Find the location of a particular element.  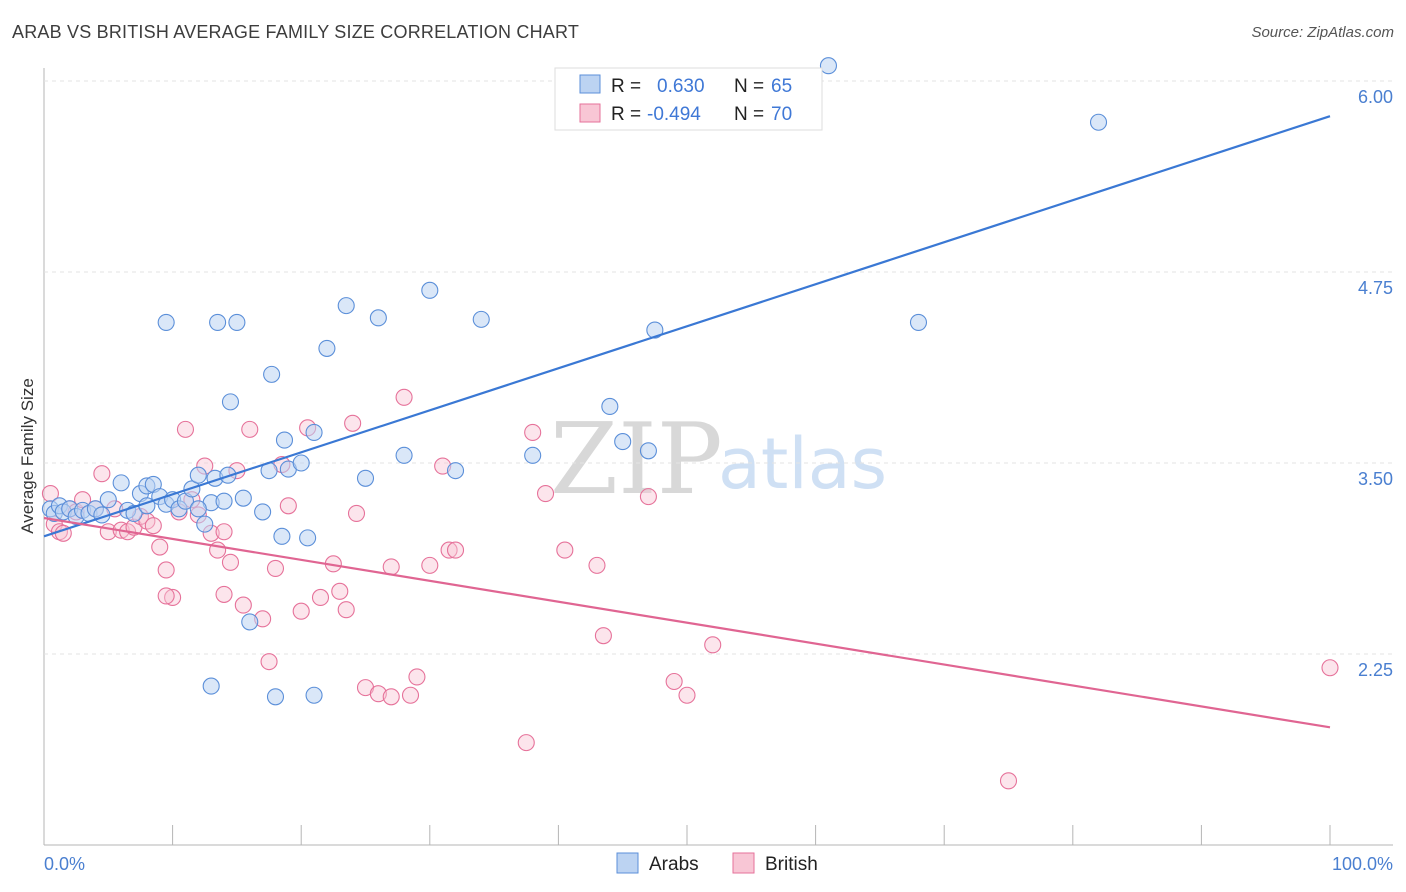

bottom-legend-swatch-arabs is located at coordinates (627, 863).